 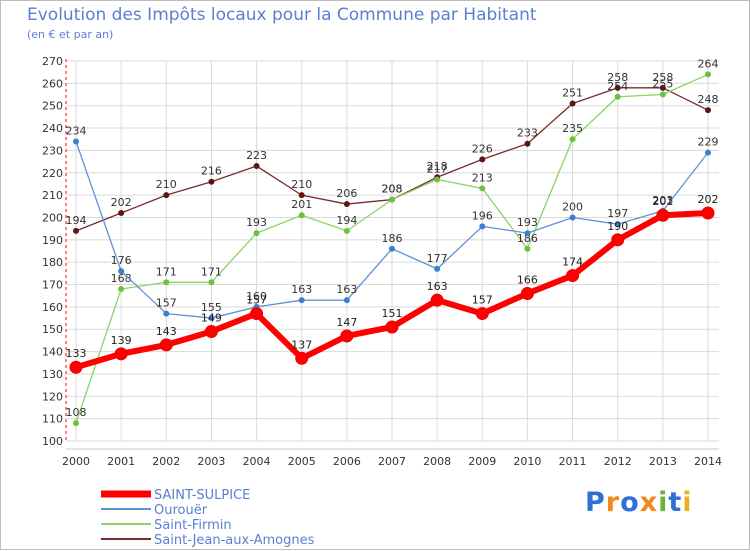 What do you see at coordinates (301, 344) in the screenshot?
I see `data-label-saint-sulpice: 137` at bounding box center [301, 344].